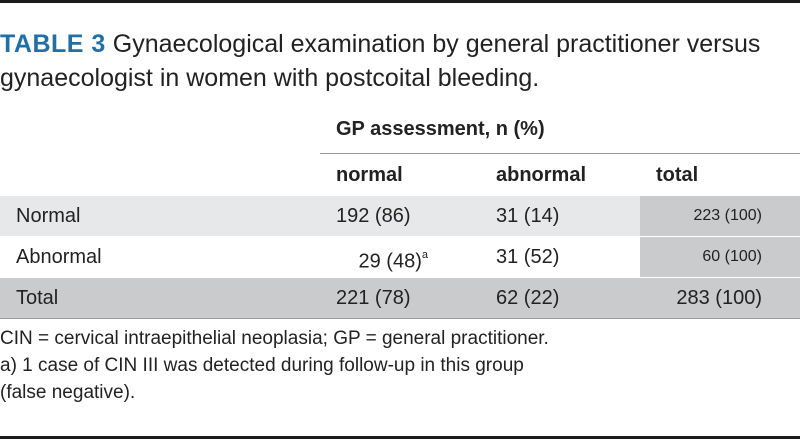  What do you see at coordinates (59, 257) in the screenshot?
I see `row-label: Abnormal` at bounding box center [59, 257].